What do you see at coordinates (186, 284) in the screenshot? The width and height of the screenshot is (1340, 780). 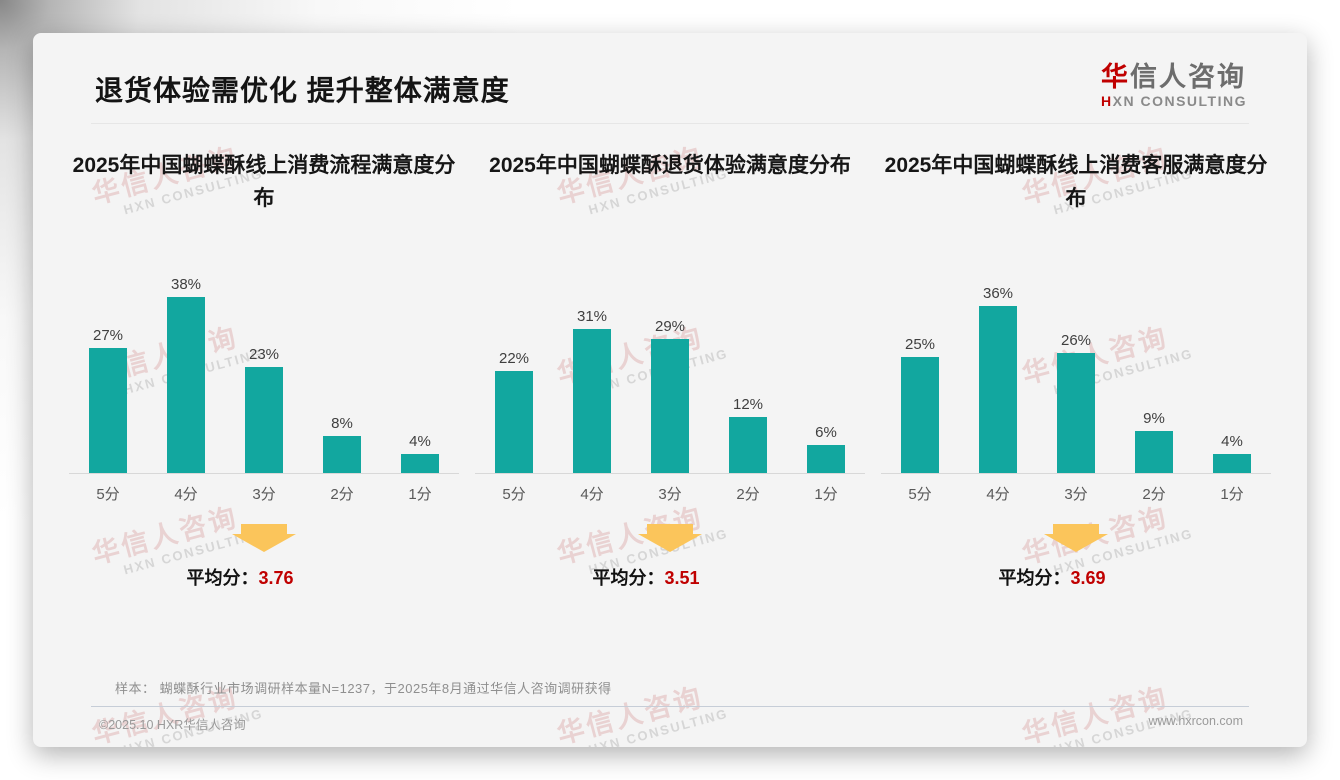 I see `bar-value-label: 38%` at bounding box center [186, 284].